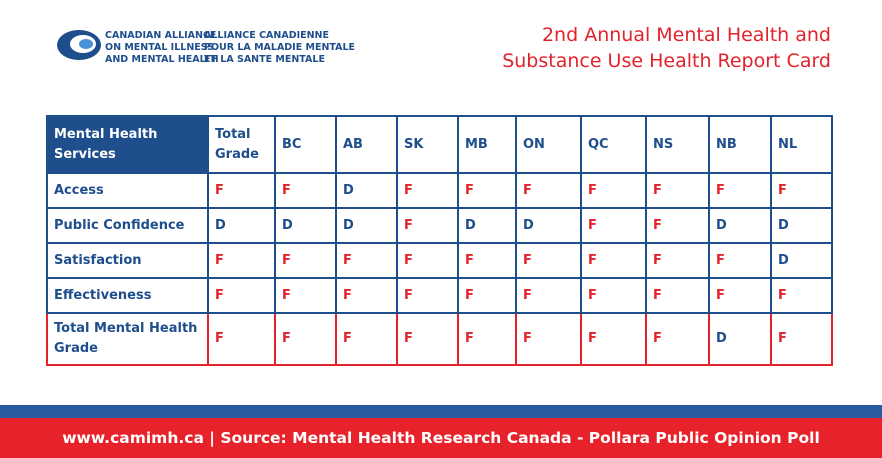 Image resolution: width=882 pixels, height=458 pixels. Describe the element at coordinates (127, 339) in the screenshot. I see `row-label: Total Mental Health Grade` at that location.